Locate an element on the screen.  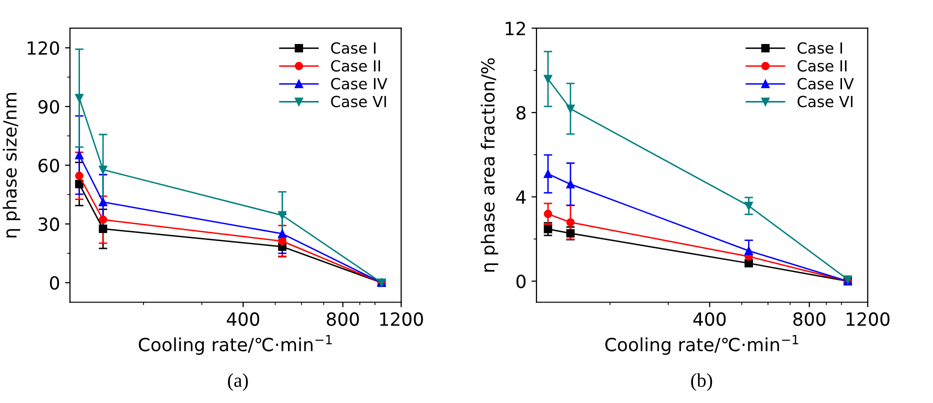
y-tick-label: 12 is located at coordinates (515, 29).